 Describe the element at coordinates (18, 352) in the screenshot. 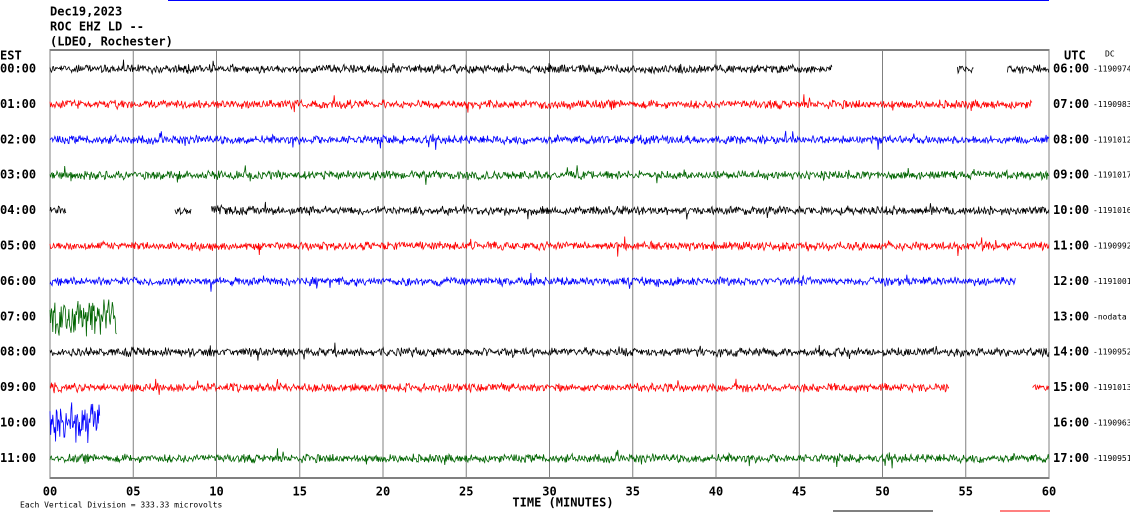

I see `est-label: 08:00` at that location.